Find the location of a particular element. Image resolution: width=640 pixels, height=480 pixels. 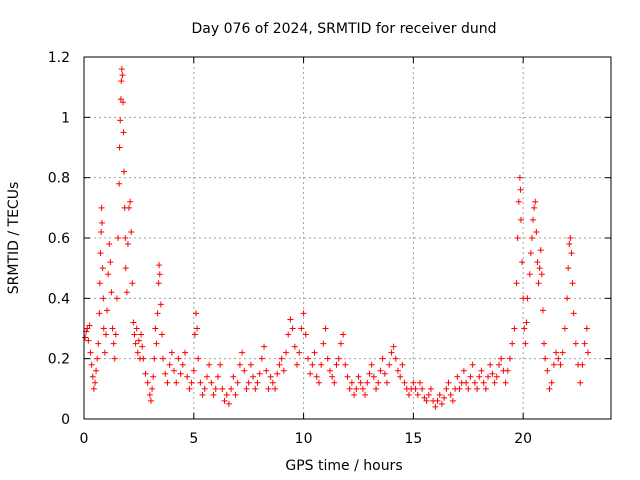

x-tick-label: 0 is located at coordinates (84, 439).